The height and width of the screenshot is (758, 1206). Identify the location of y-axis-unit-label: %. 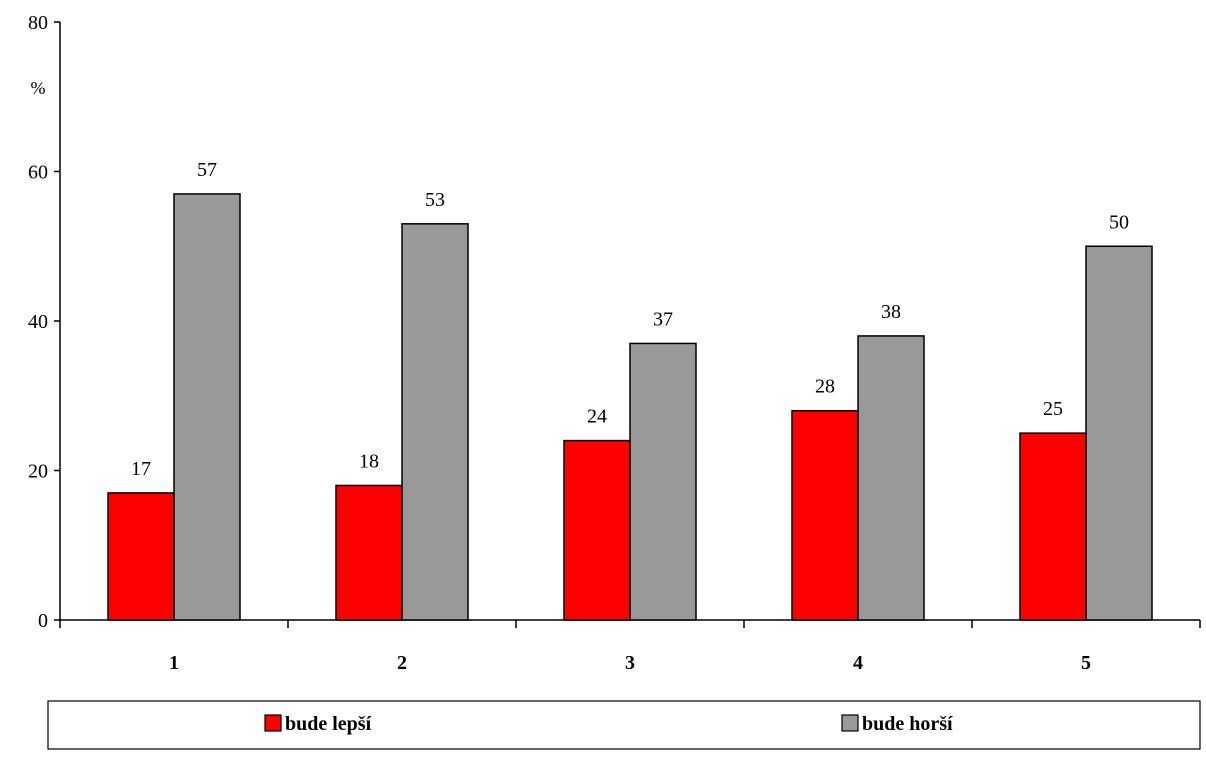
(38, 88).